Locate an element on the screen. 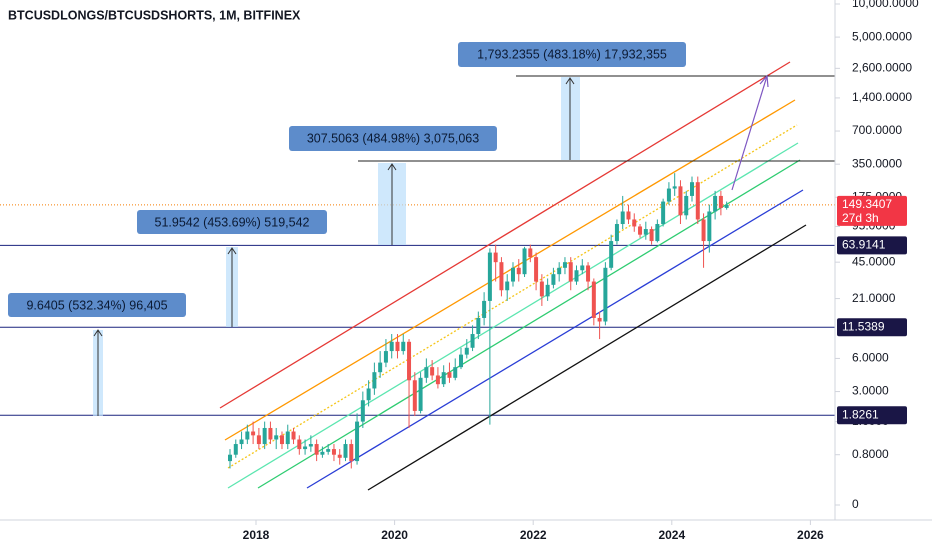 This screenshot has width=932, height=550. measure-arrow-head is located at coordinates (232, 251).